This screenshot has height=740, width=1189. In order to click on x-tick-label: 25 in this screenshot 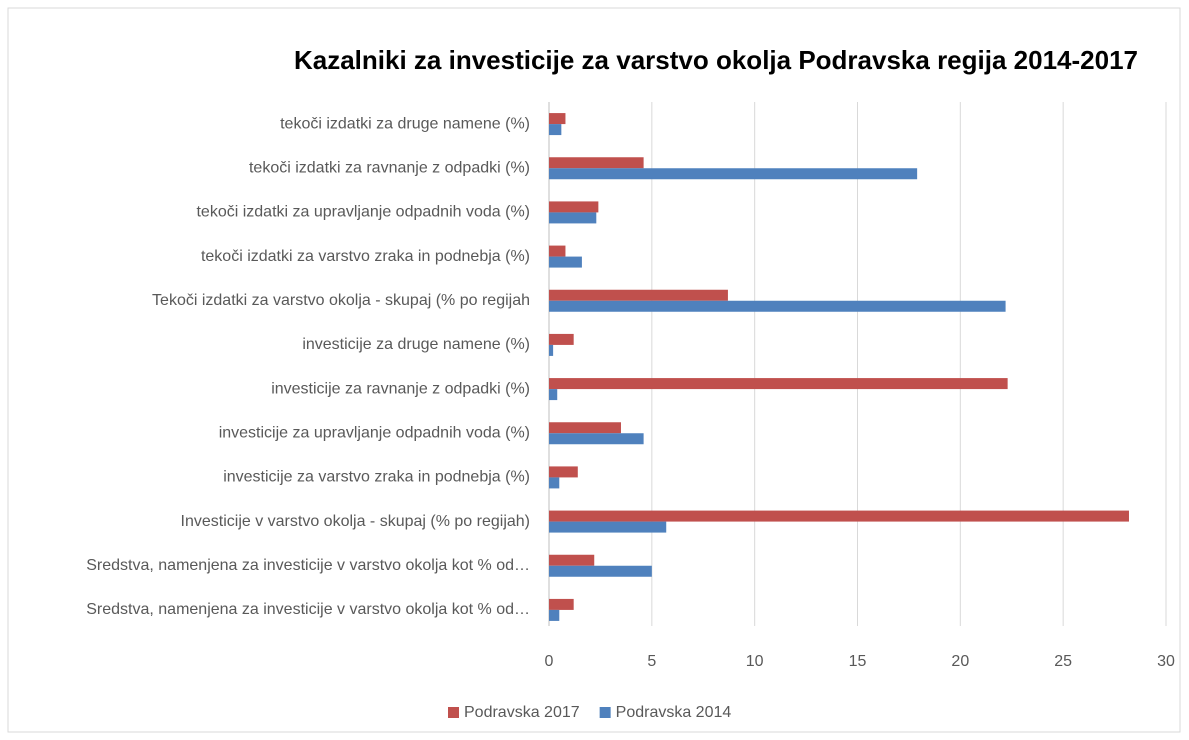, I will do `click(1063, 661)`.